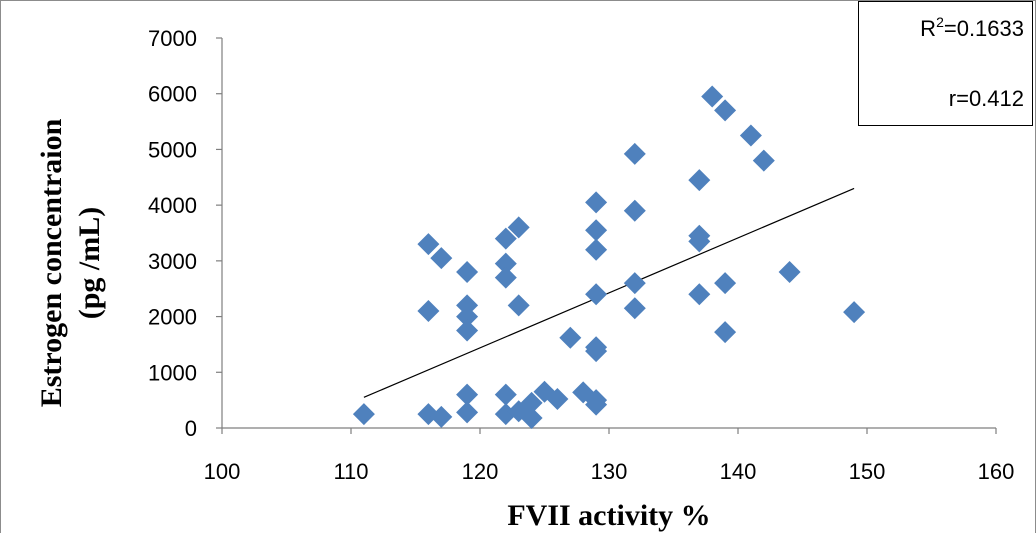  Describe the element at coordinates (172, 205) in the screenshot. I see `y-tick-label: 4000` at that location.